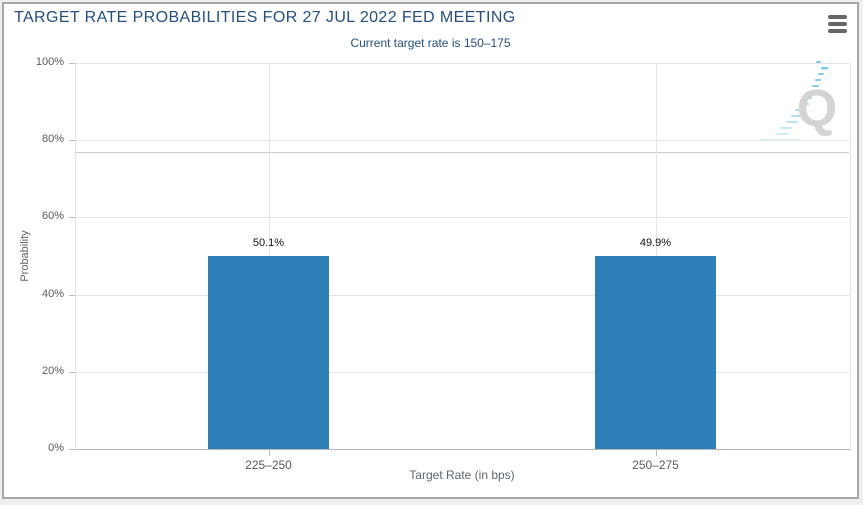  Describe the element at coordinates (49, 62) in the screenshot. I see `y-tick-label: 100%` at that location.